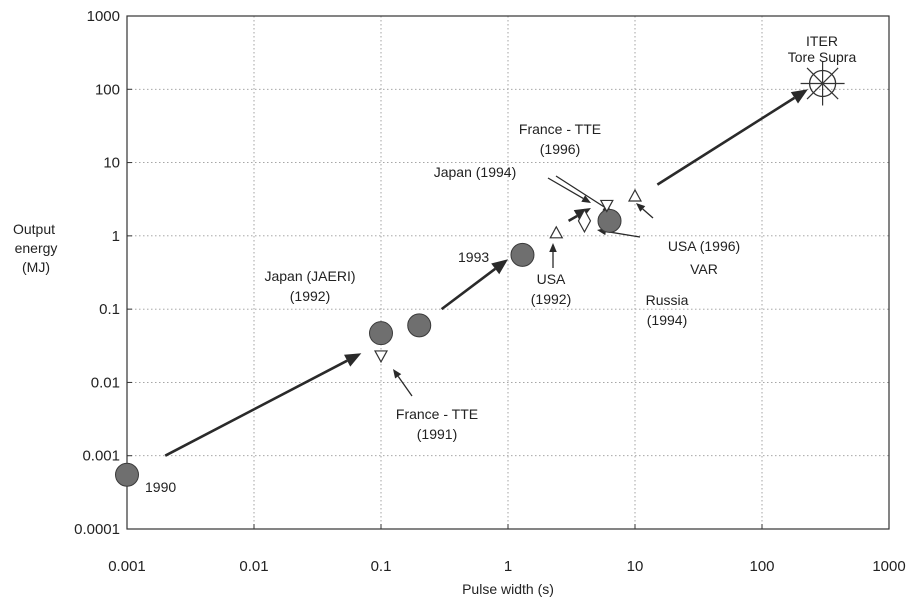 The image size is (918, 602). Describe the element at coordinates (551, 289) in the screenshot. I see `annotation-label: USA (1992)` at that location.